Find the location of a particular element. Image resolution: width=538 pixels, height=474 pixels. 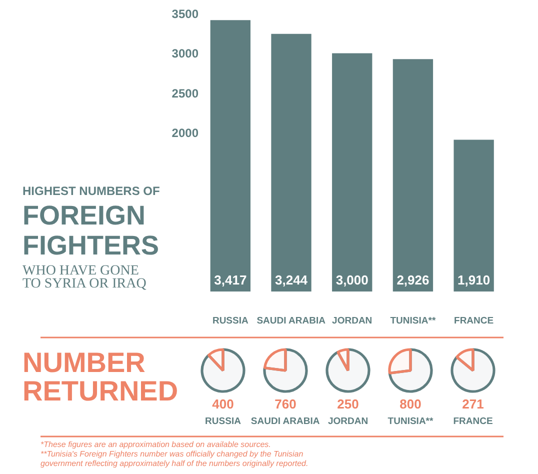

y-tick-label: 2000 is located at coordinates (185, 133).